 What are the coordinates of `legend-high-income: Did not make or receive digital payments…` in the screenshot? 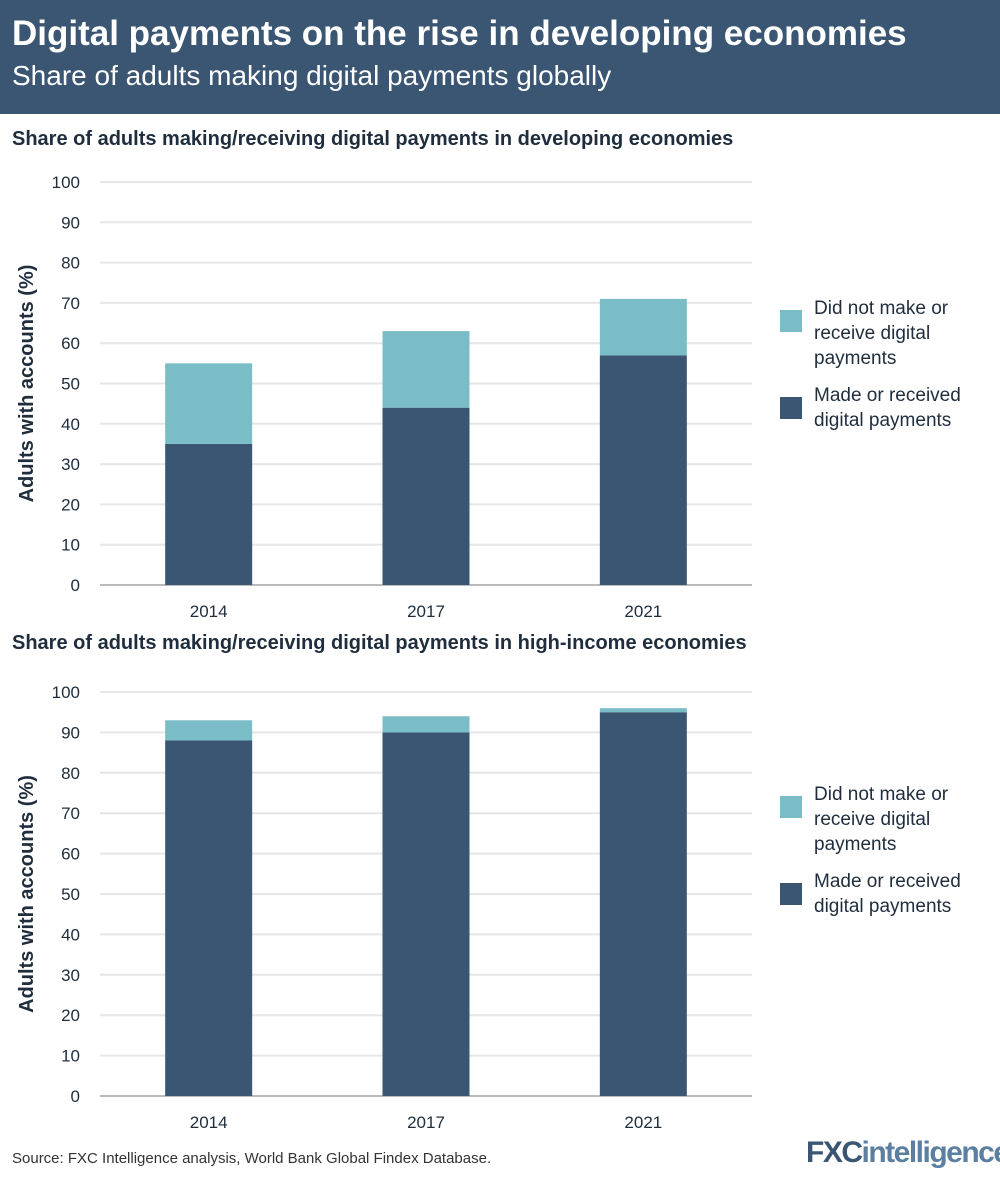 It's located at (882, 856).